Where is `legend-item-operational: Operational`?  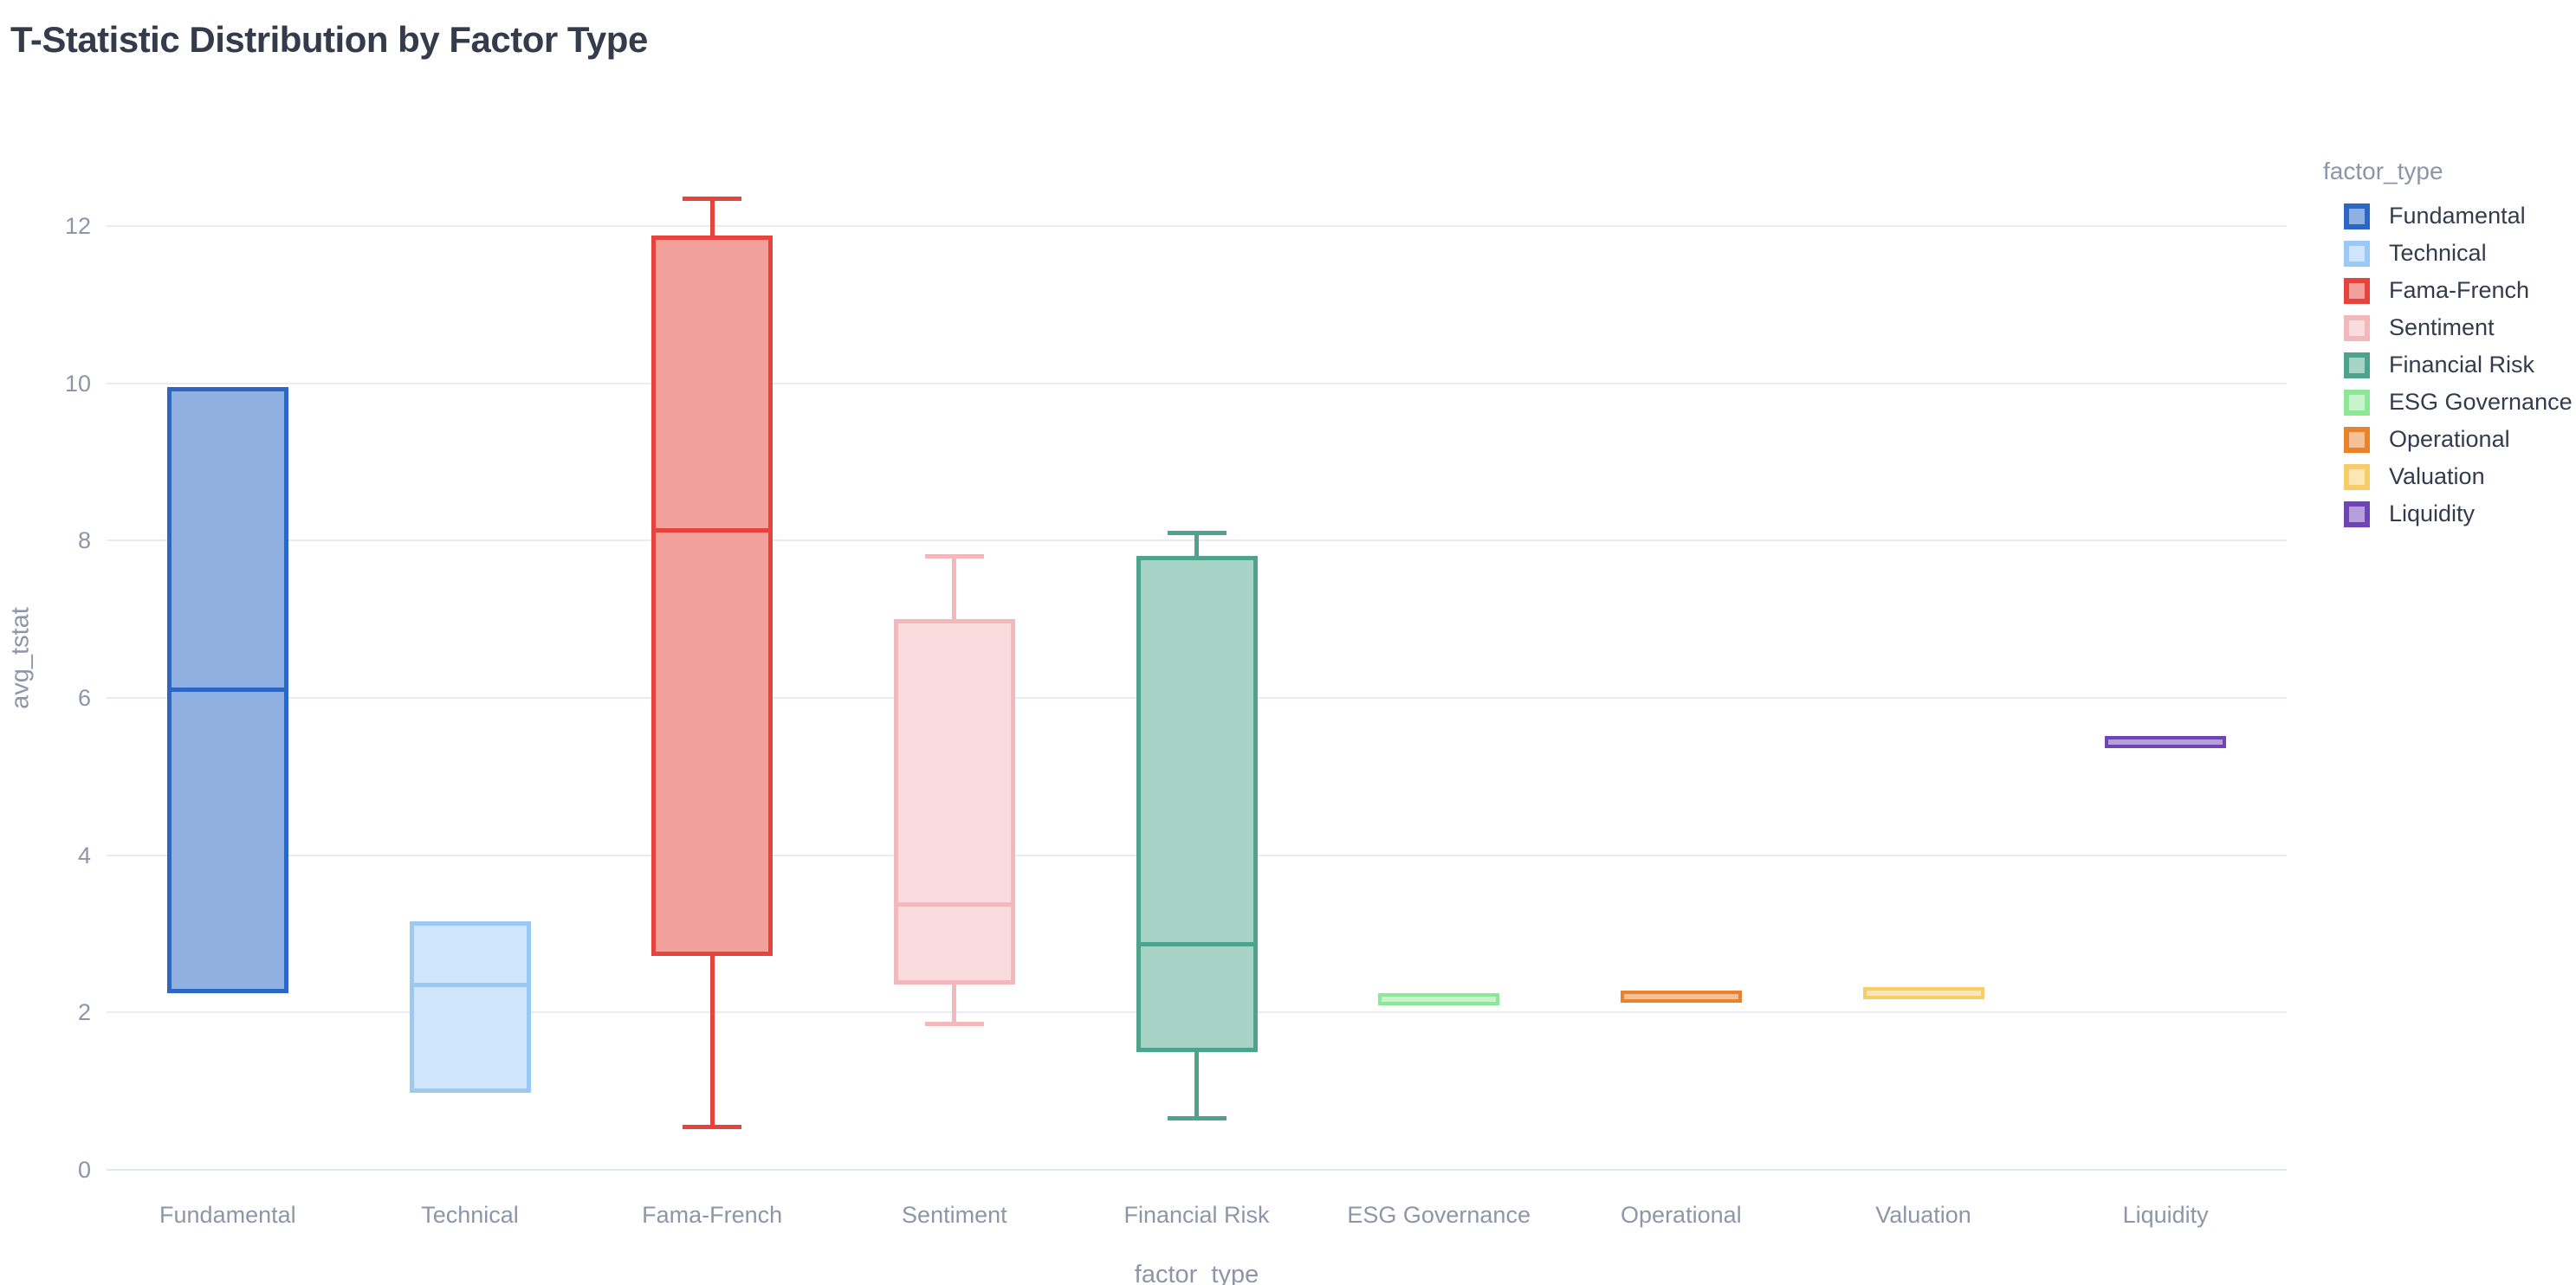
legend-item-operational: Operational is located at coordinates (2448, 439).